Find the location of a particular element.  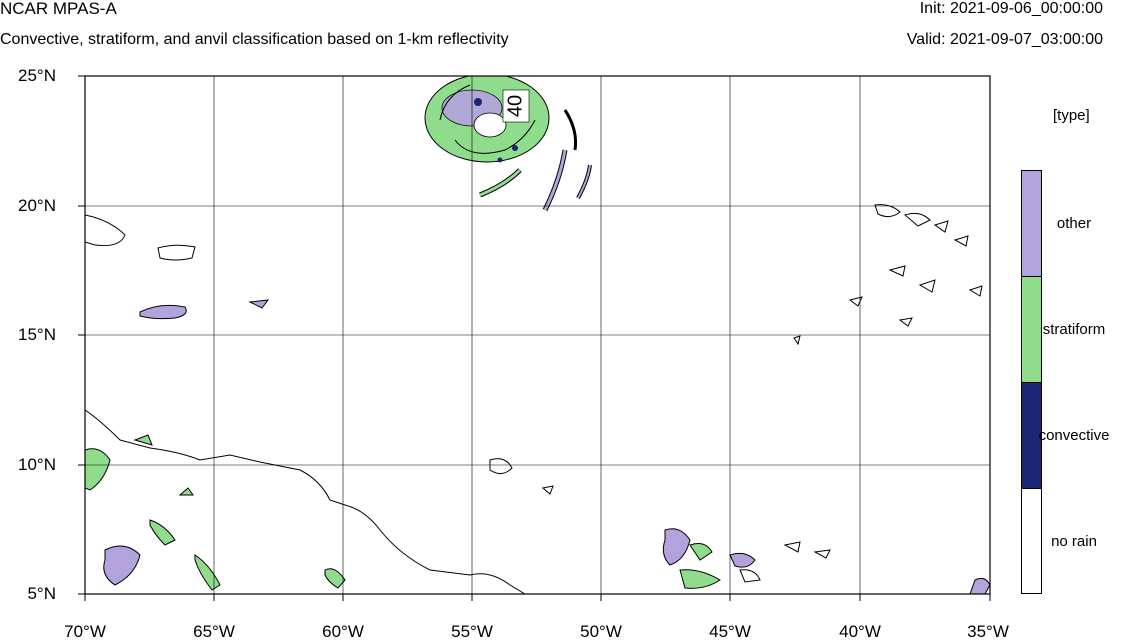

lon-label-55w: 55°W is located at coordinates (472, 631).